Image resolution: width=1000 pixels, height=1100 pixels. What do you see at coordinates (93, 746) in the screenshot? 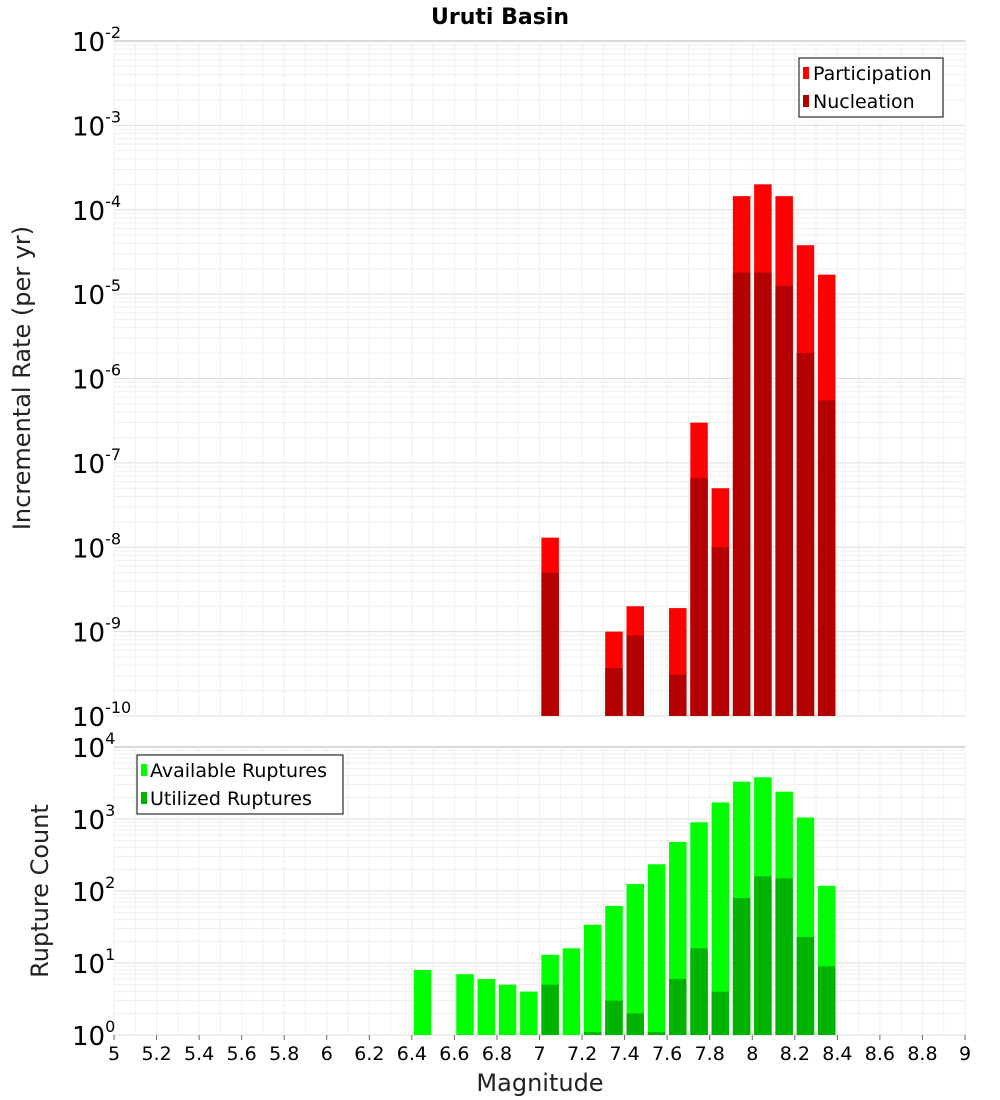
I see `bottom-y-tick-label: 10⁴` at bounding box center [93, 746].